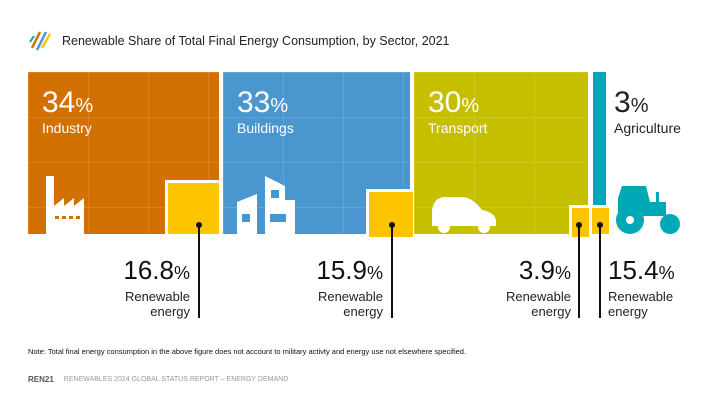 The image size is (723, 400). What do you see at coordinates (579, 225) in the screenshot?
I see `transport-pointer` at bounding box center [579, 225].